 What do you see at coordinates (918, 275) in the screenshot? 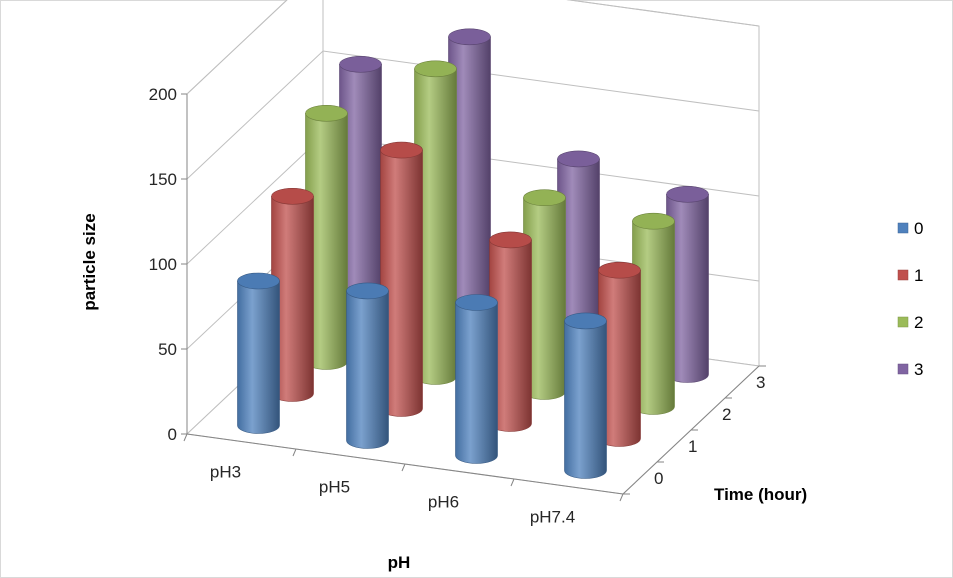
I see `legend-label: 1` at bounding box center [918, 275].